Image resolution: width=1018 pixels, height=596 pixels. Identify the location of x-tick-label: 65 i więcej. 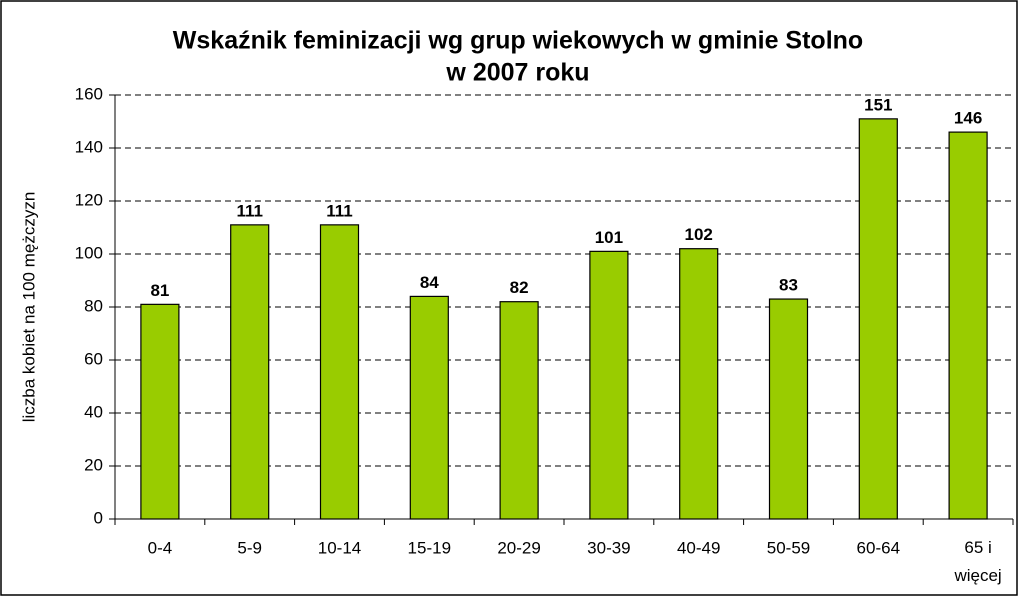
(977, 561).